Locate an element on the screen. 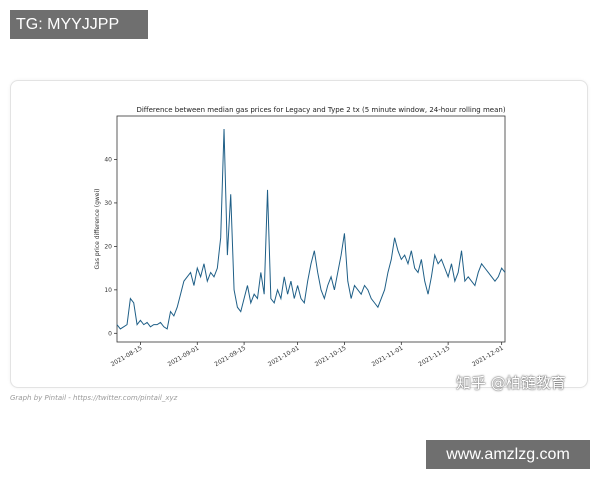 Image resolution: width=600 pixels, height=480 pixels. x-tick-label: 2021-11-15 is located at coordinates (434, 357).